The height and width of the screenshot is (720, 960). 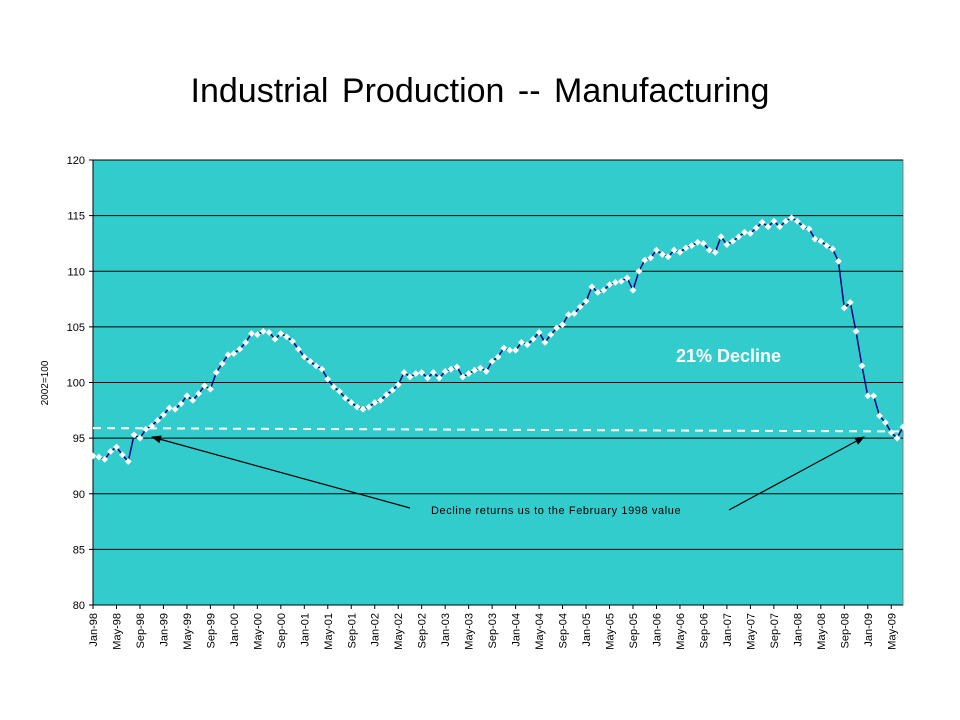 I want to click on y-tick-labels: 80 85 90 95 100 105 110 115 120, so click(x=76, y=383).